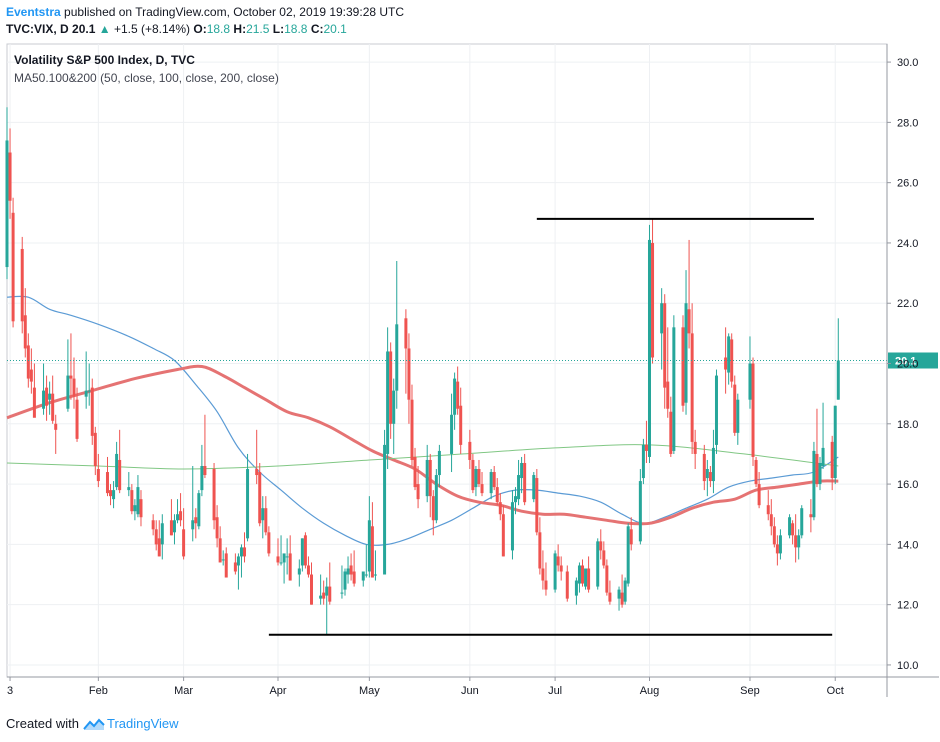 The height and width of the screenshot is (742, 940). What do you see at coordinates (472, 360) in the screenshot?
I see `last-price-line: 20.1` at bounding box center [472, 360].